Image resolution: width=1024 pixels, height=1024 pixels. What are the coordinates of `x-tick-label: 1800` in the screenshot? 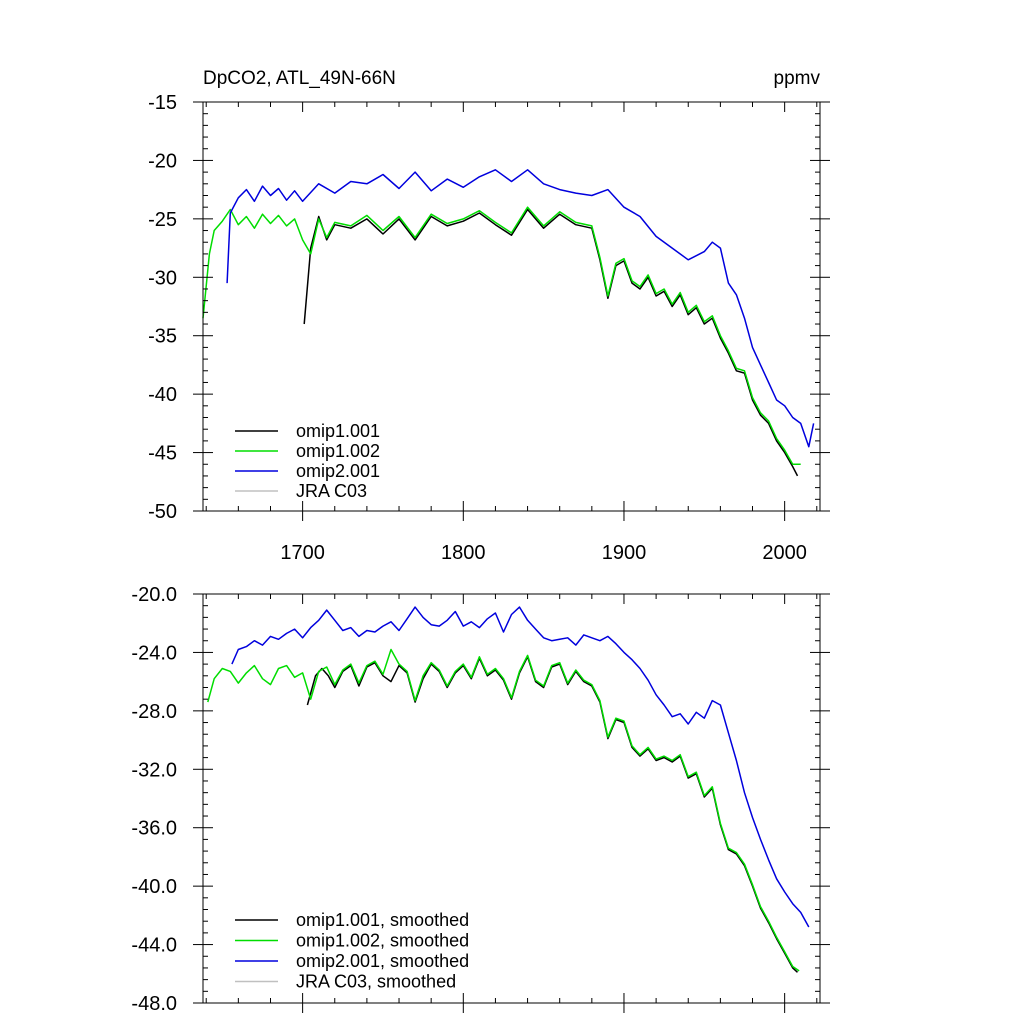 It's located at (463, 553).